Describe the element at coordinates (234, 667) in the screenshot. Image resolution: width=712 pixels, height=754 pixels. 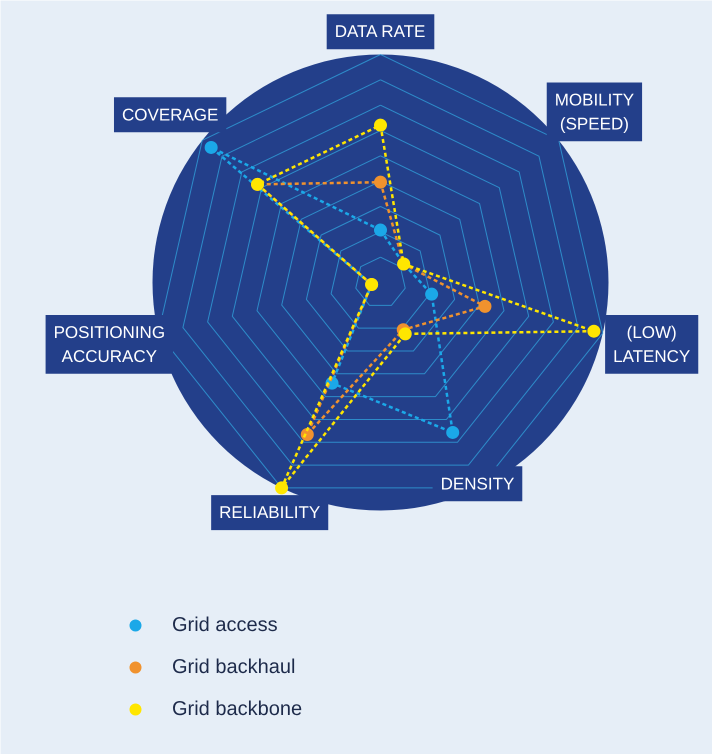
I see `legend-label: Grid backhaul` at that location.